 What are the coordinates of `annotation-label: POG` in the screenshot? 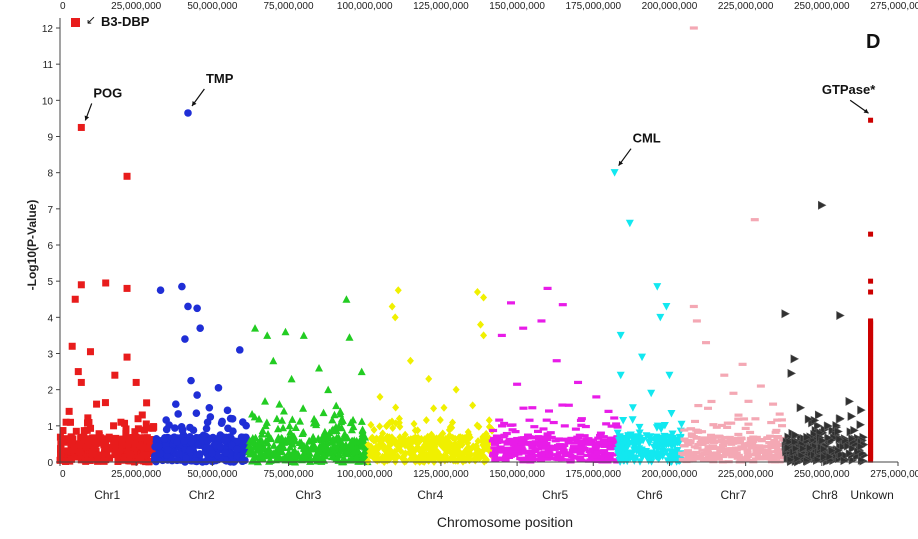 It's located at (107, 92).